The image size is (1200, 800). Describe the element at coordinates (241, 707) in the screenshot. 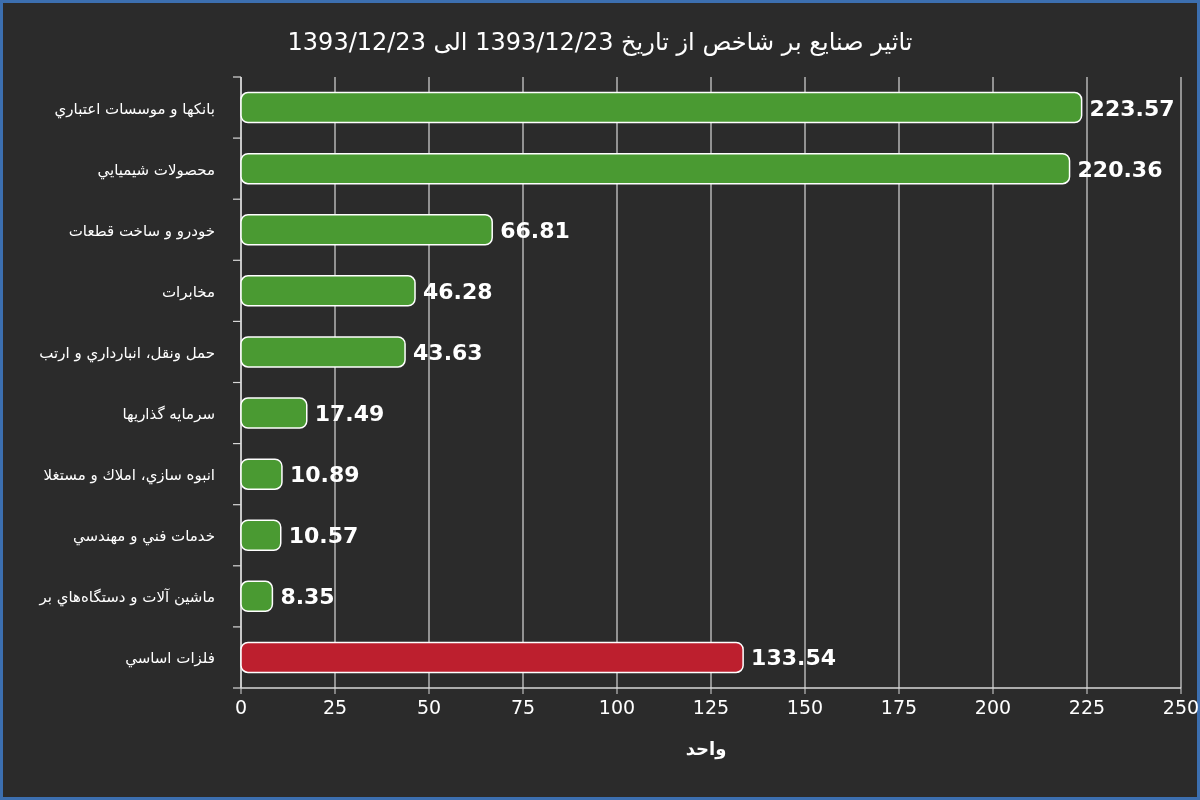

I see `x-tick-label: 0` at that location.